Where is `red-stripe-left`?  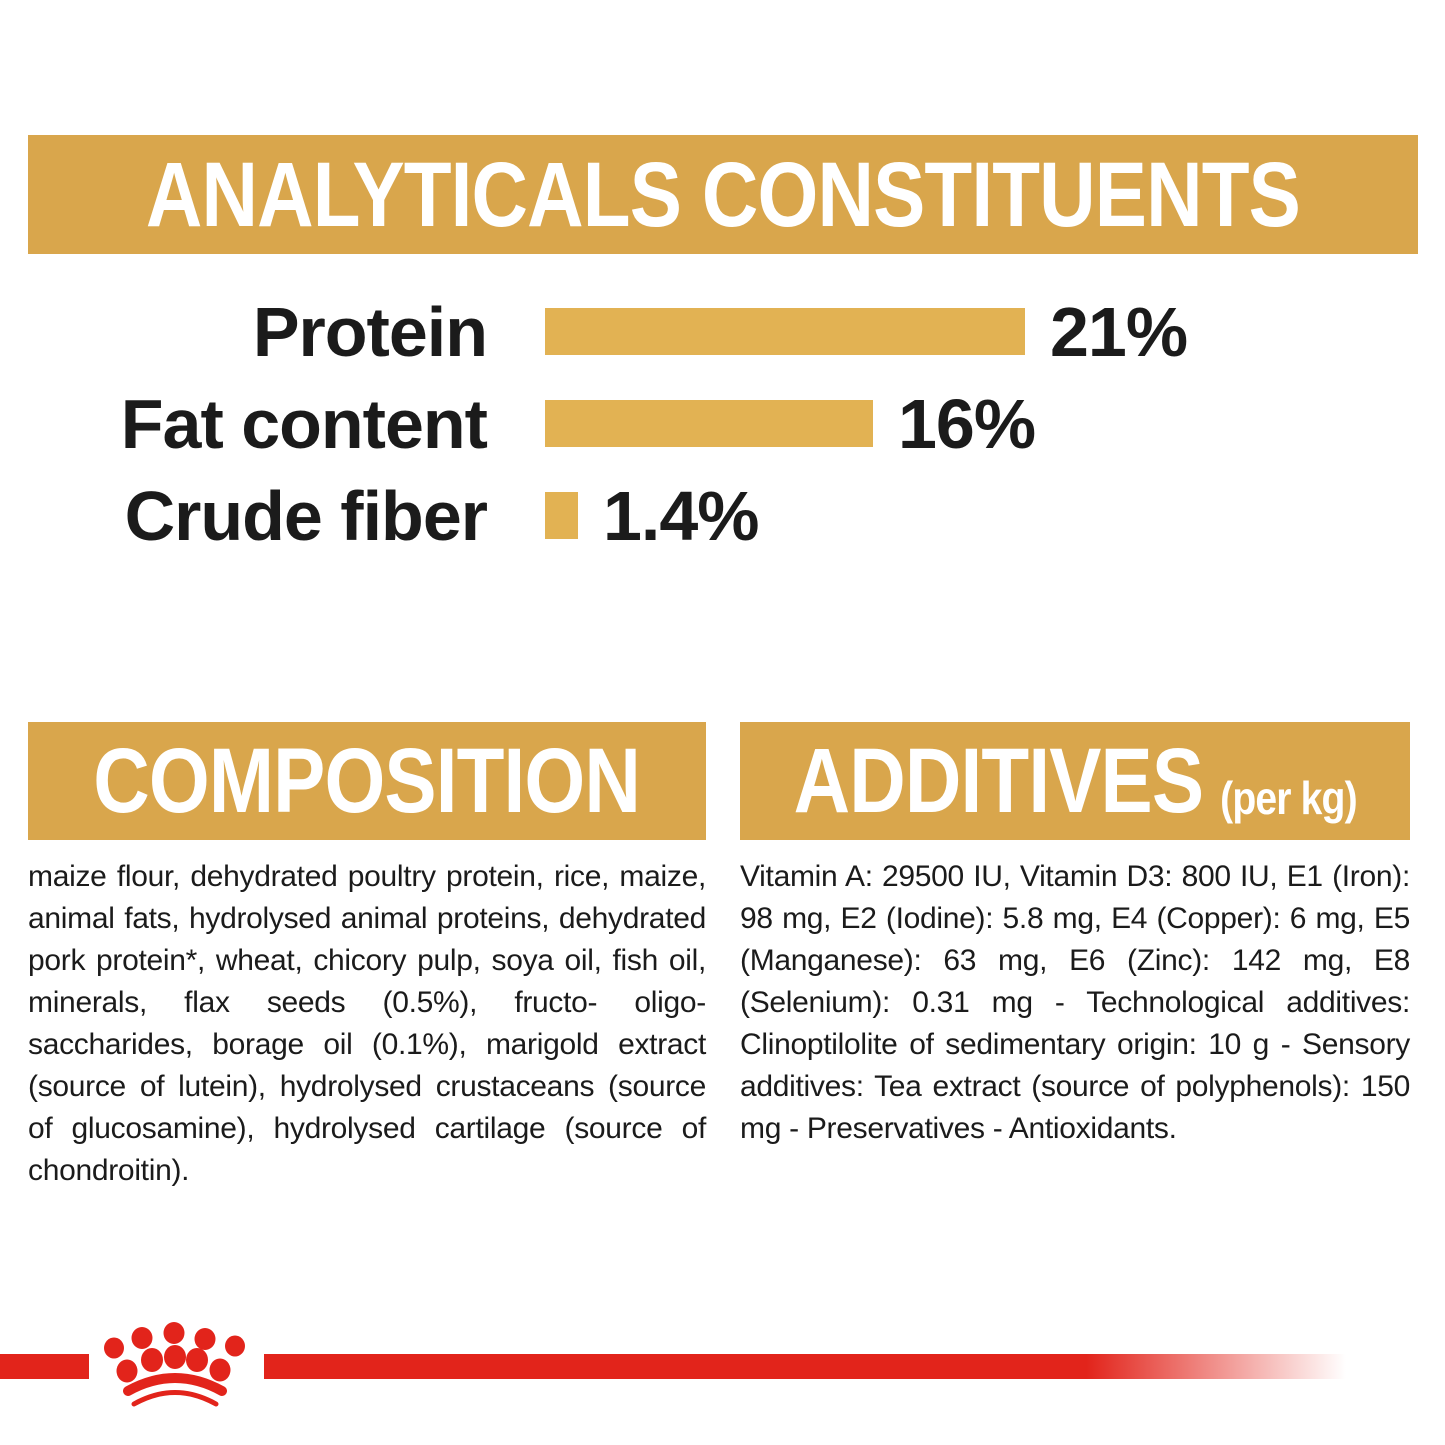
red-stripe-left is located at coordinates (44, 1366).